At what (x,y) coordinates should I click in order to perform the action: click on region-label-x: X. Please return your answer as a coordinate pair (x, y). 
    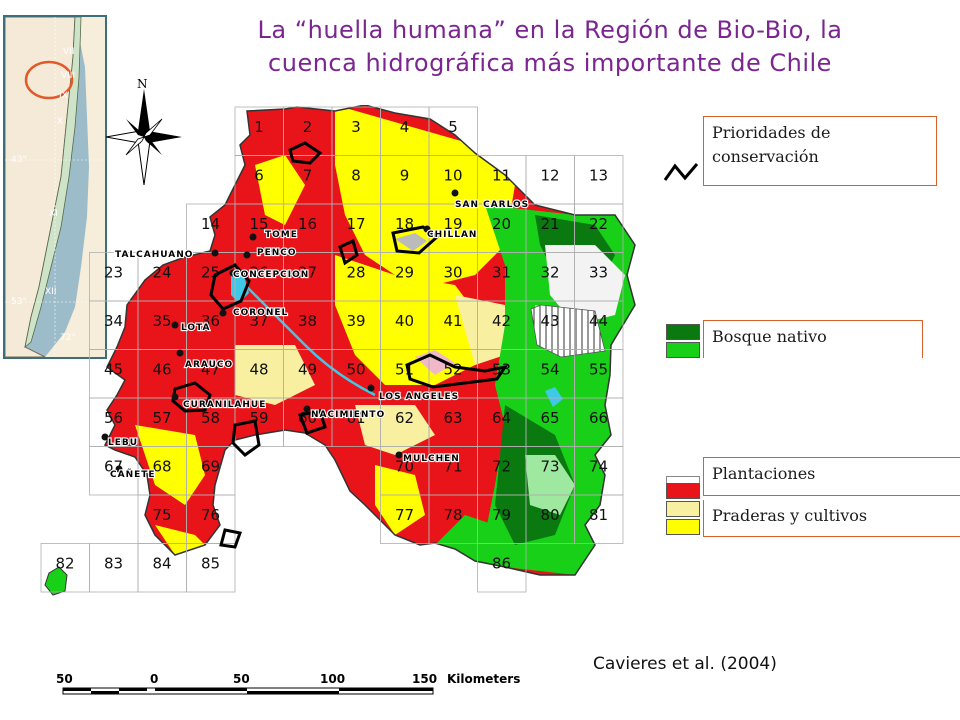
    Looking at the image, I should click on (60, 122).